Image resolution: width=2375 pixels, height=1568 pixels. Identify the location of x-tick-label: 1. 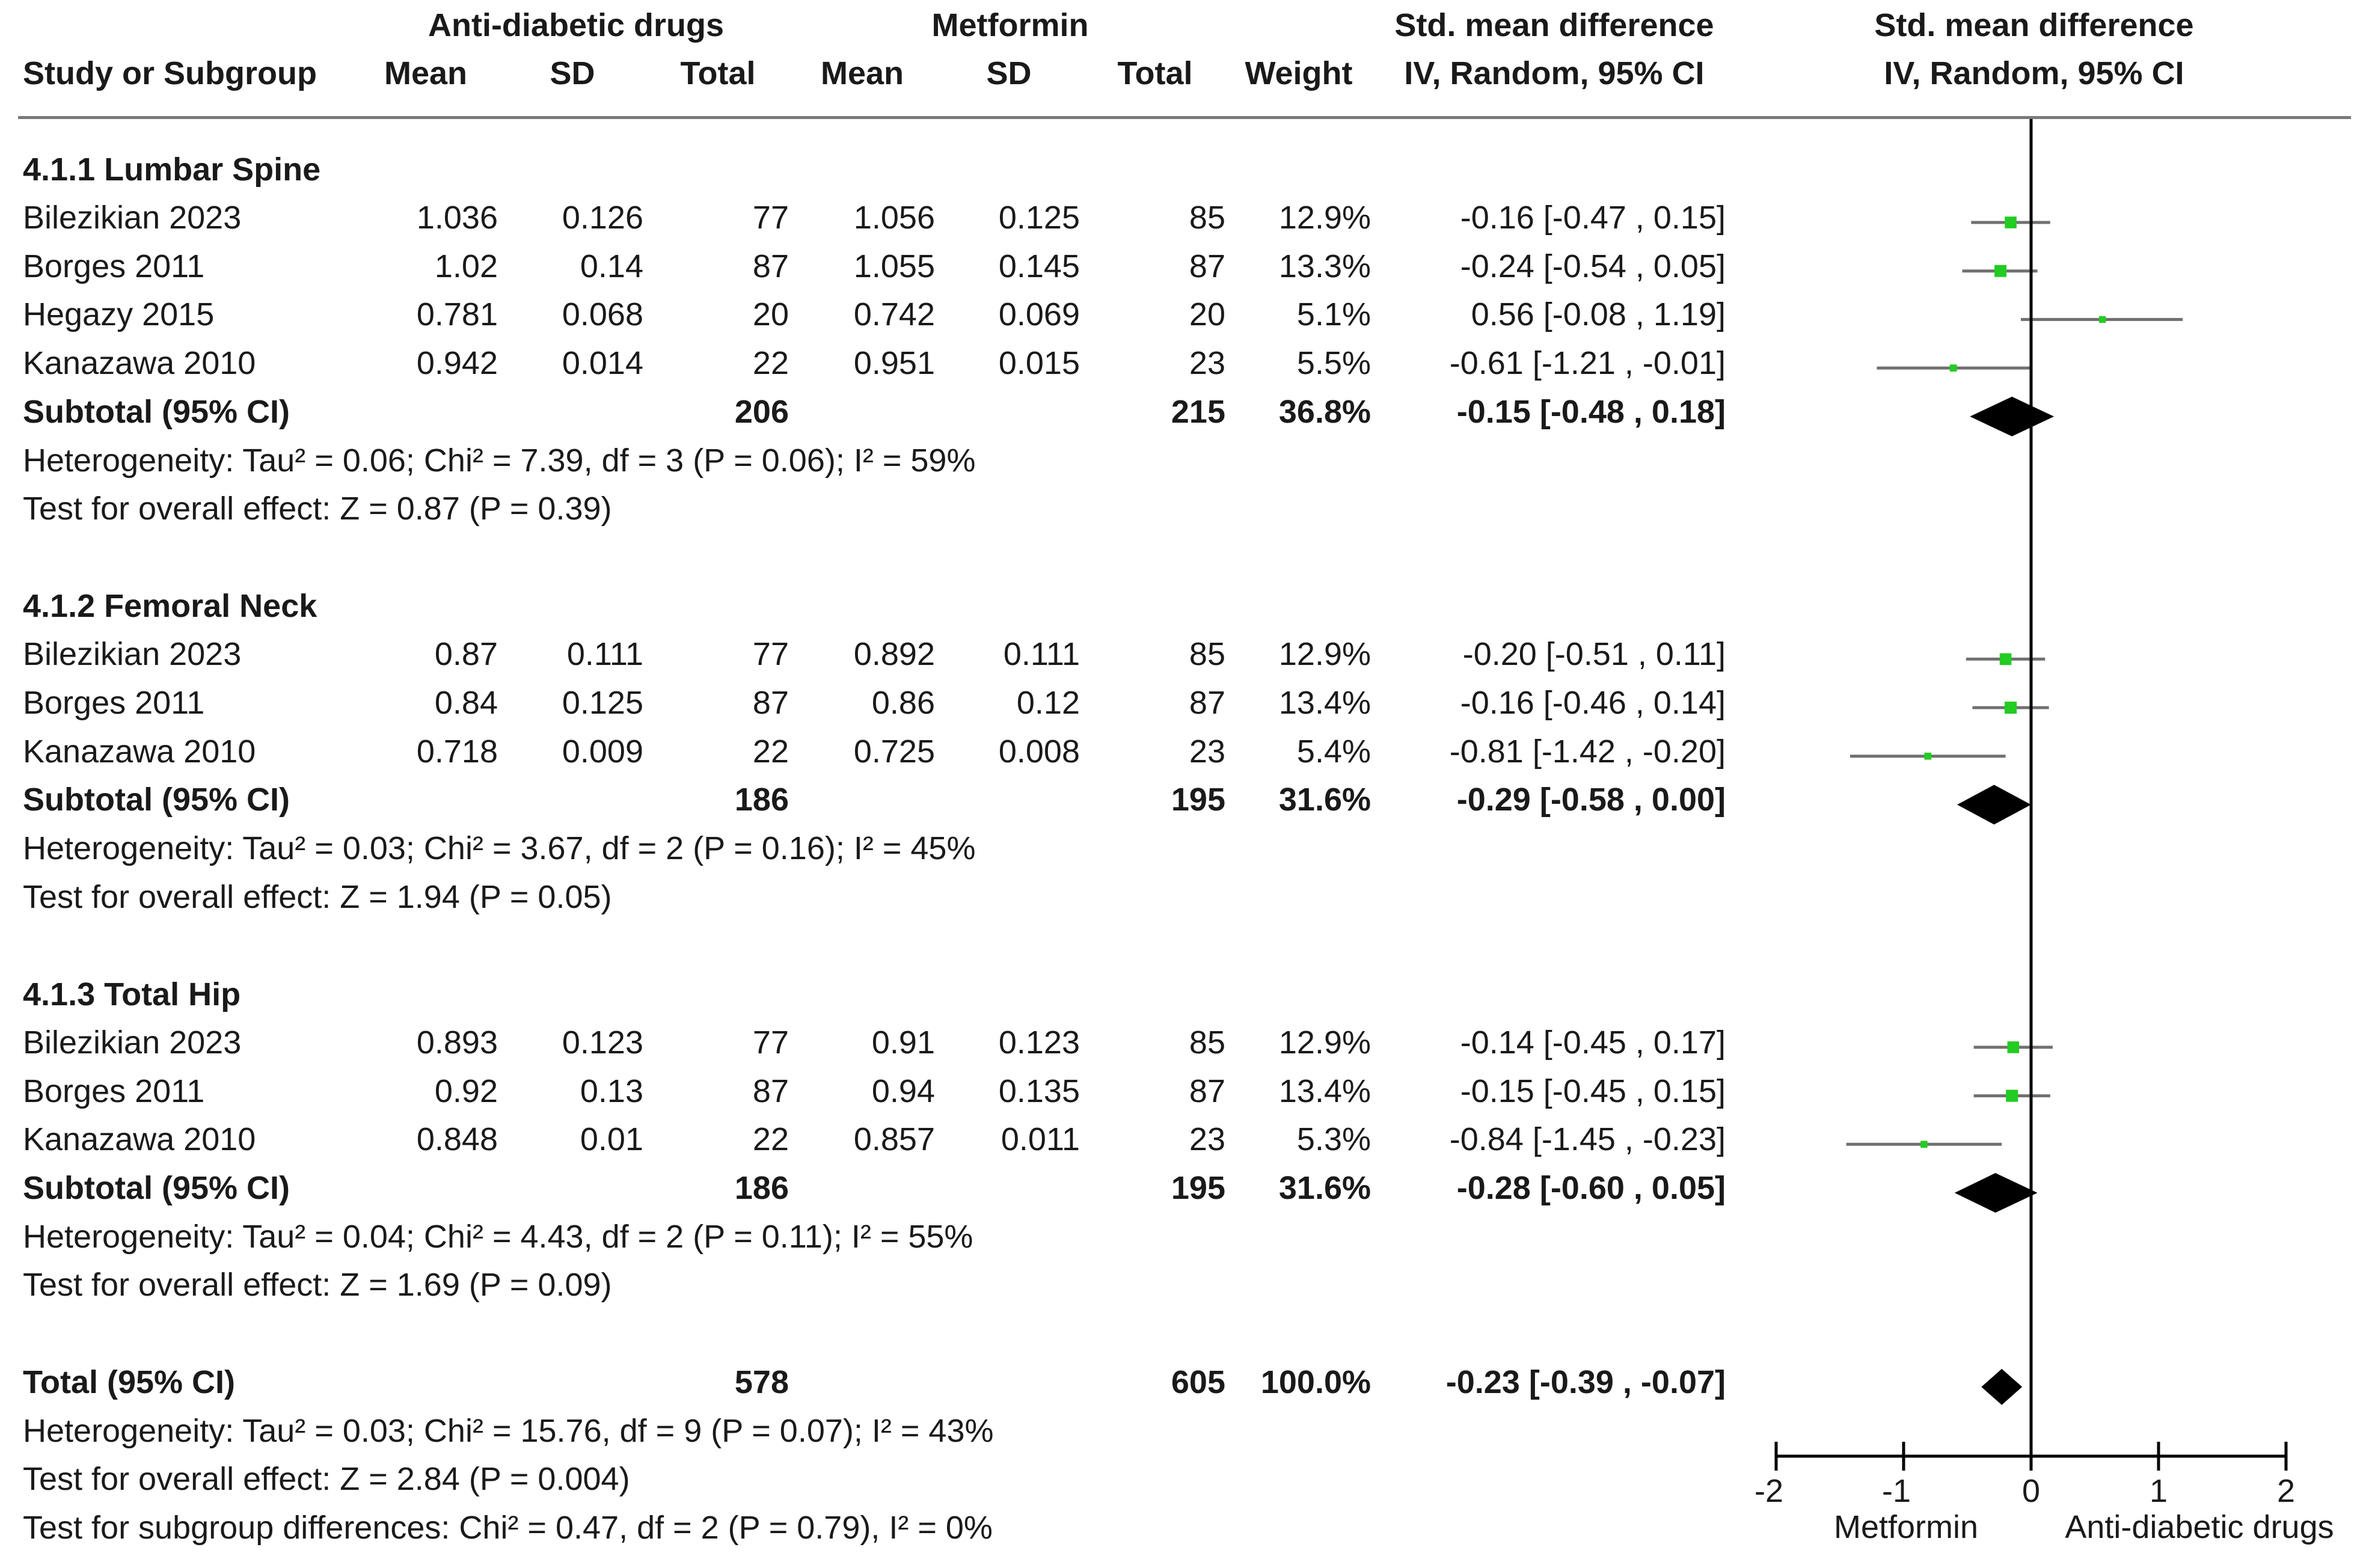
(2158, 1491).